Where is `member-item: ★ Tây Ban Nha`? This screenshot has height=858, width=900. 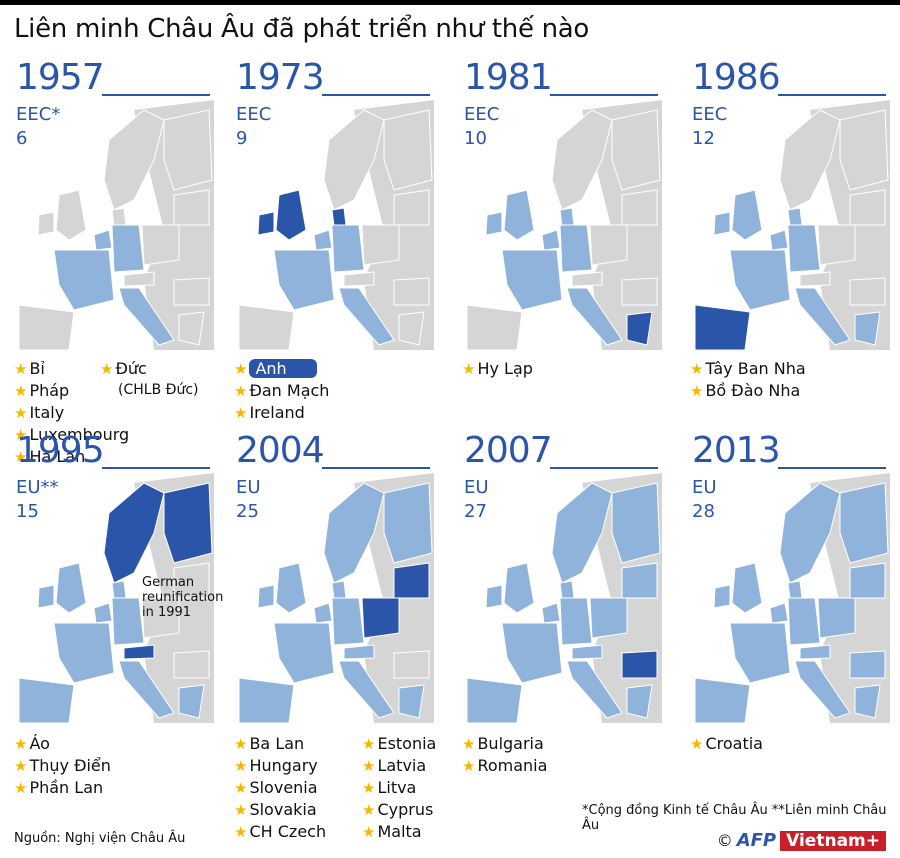 member-item: ★ Tây Ban Nha is located at coordinates (748, 368).